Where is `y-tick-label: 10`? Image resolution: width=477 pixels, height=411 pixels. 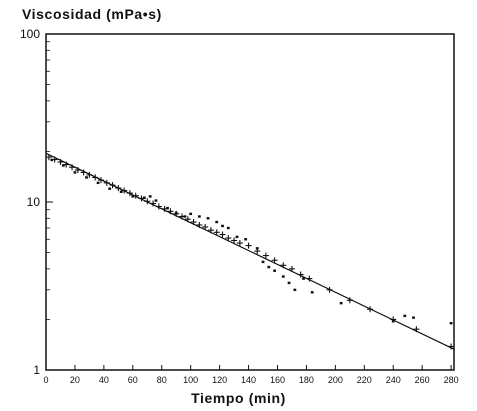 y-tick-label: 10 is located at coordinates (34, 202).